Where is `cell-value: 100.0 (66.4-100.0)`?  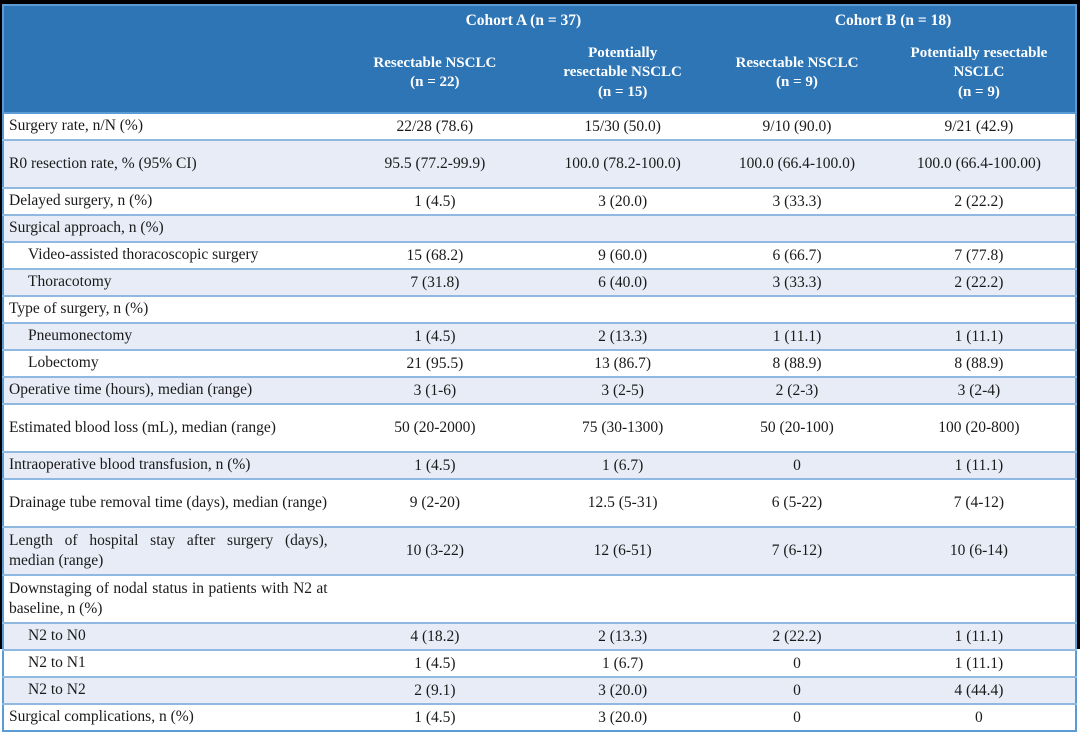
cell-value: 100.0 (66.4-100.0) is located at coordinates (797, 163).